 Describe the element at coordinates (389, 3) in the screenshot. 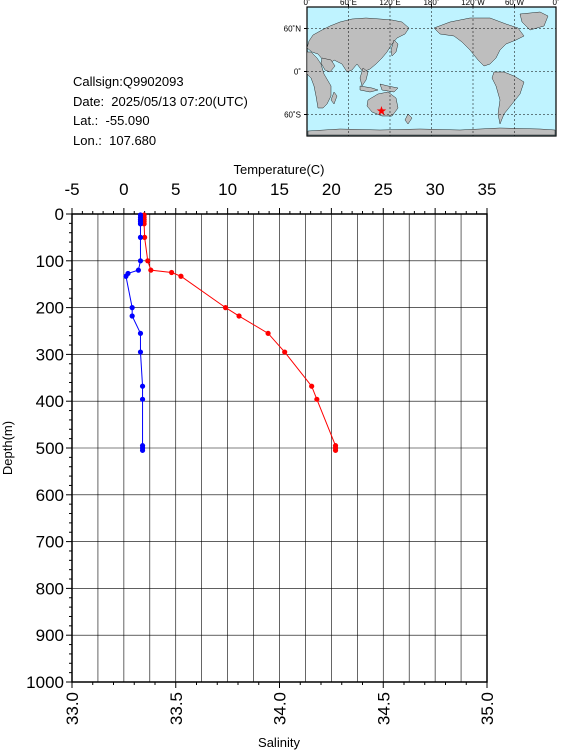

I see `map-lon-label: 120˚E` at that location.